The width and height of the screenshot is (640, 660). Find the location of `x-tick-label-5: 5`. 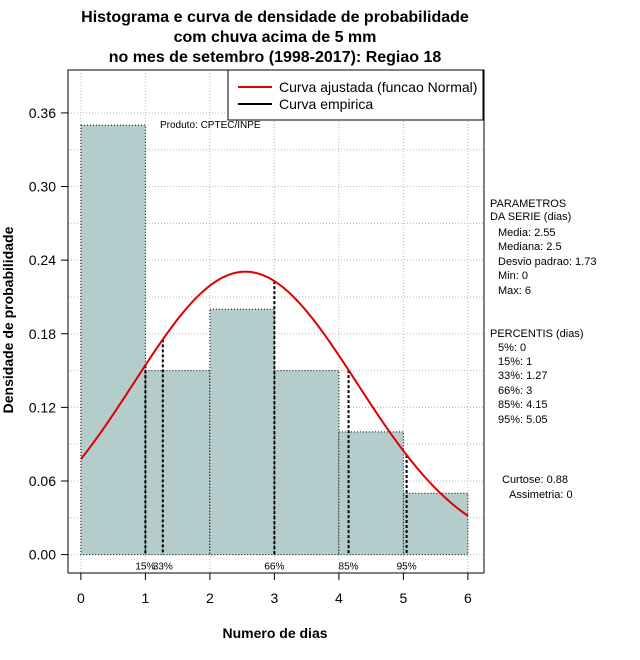

x-tick-label-5: 5 is located at coordinates (403, 598).